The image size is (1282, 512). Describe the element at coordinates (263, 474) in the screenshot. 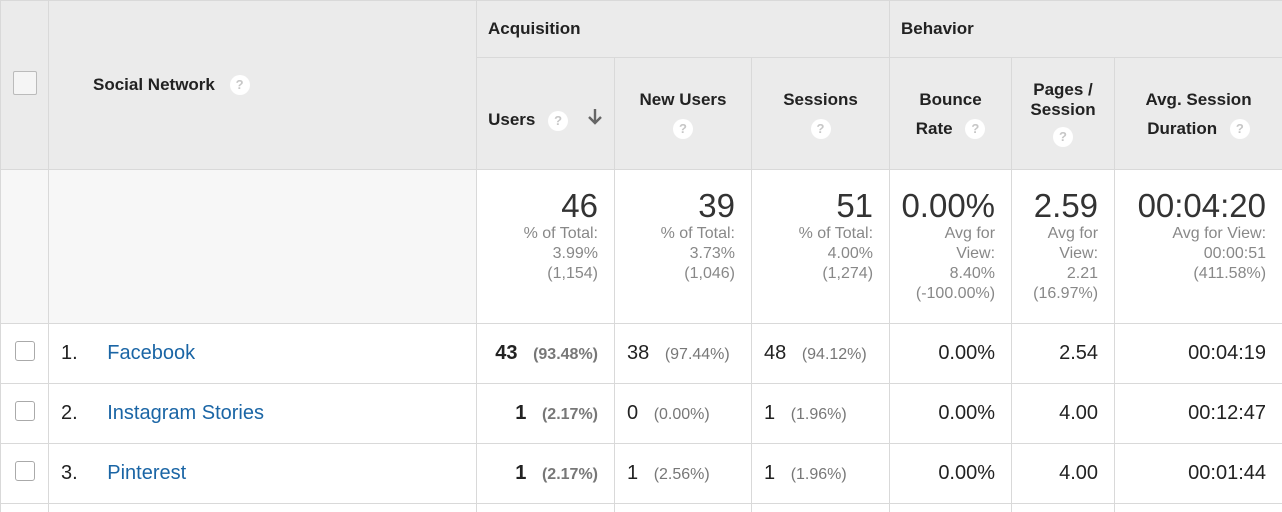

I see `row-dimension-cell: 3. Pinterest` at that location.